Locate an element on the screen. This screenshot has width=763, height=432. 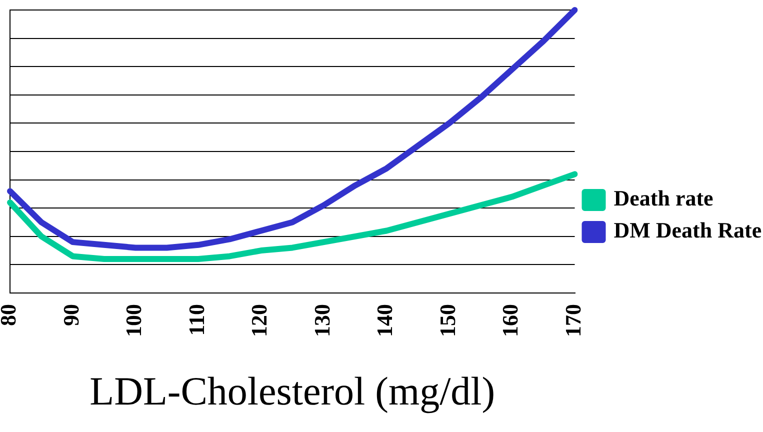
x-axis-title: LDL-Cholesterol (mg/dl) is located at coordinates (293, 391).